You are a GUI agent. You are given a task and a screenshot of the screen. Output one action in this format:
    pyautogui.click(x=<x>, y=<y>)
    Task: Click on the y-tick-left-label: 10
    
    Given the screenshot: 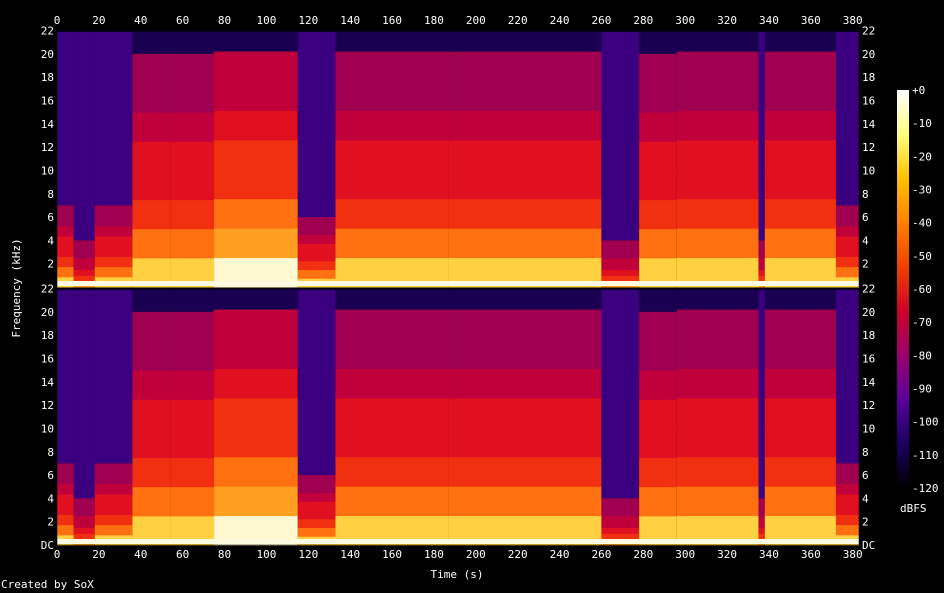 What is the action you would take?
    pyautogui.click(x=47, y=170)
    